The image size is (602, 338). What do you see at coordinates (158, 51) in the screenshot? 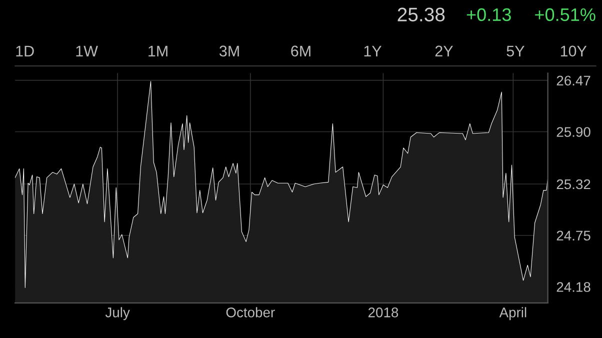
I see `text: 1M` at bounding box center [158, 51].